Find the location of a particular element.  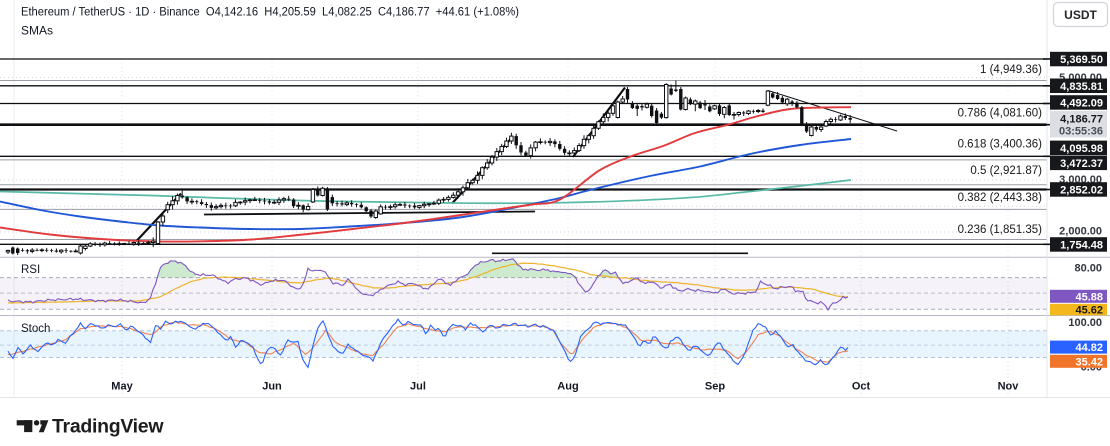

svg-text: 0.5 (2,921.87) is located at coordinates (1006, 171).